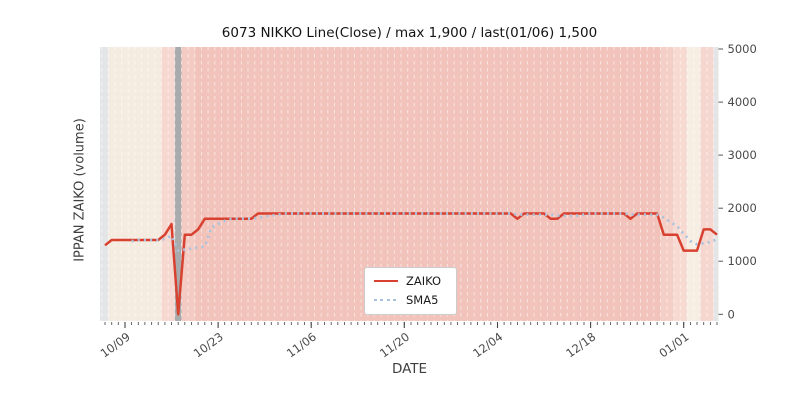  Describe the element at coordinates (742, 102) in the screenshot. I see `y-tick-label: 4000` at that location.